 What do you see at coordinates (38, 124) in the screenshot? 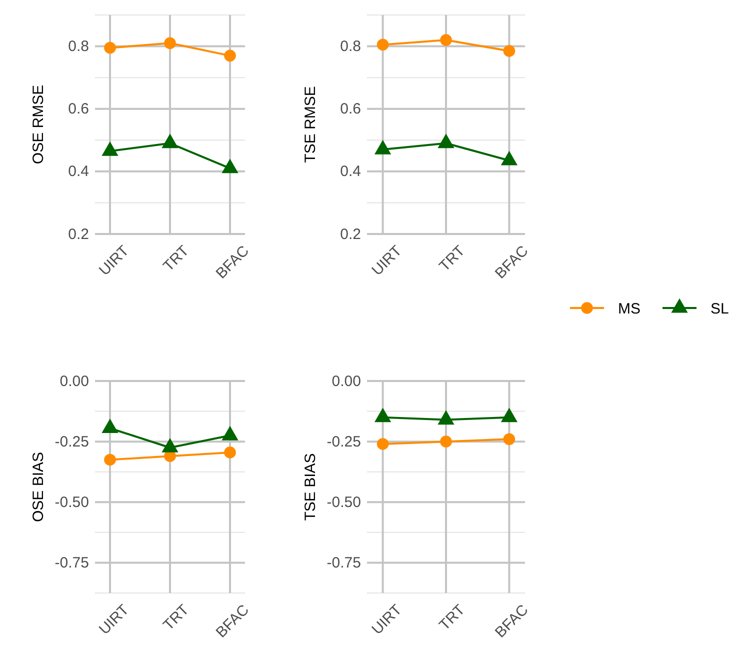
I see `y-axis-title: OSE RMSE` at bounding box center [38, 124].